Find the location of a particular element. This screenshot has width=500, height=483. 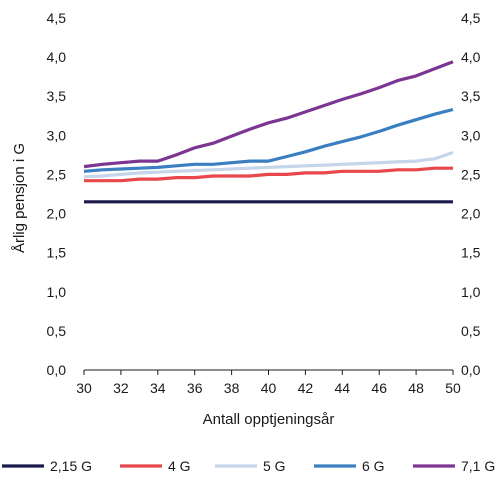

y-tick-label-left: 1,0 is located at coordinates (57, 292).